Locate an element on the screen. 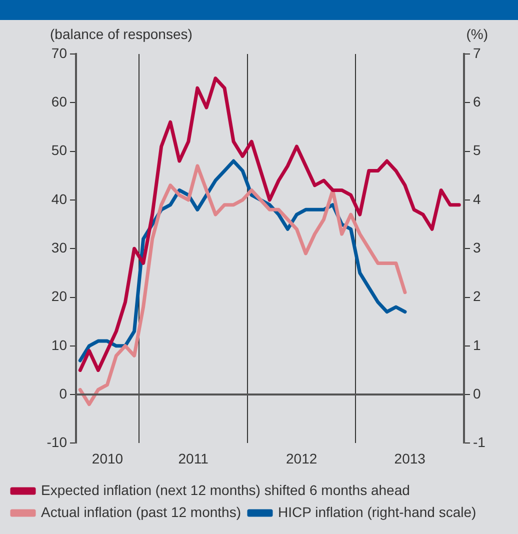 This screenshot has width=518, height=534. legend-label: HICP inflation (right-hand scale) is located at coordinates (377, 512).